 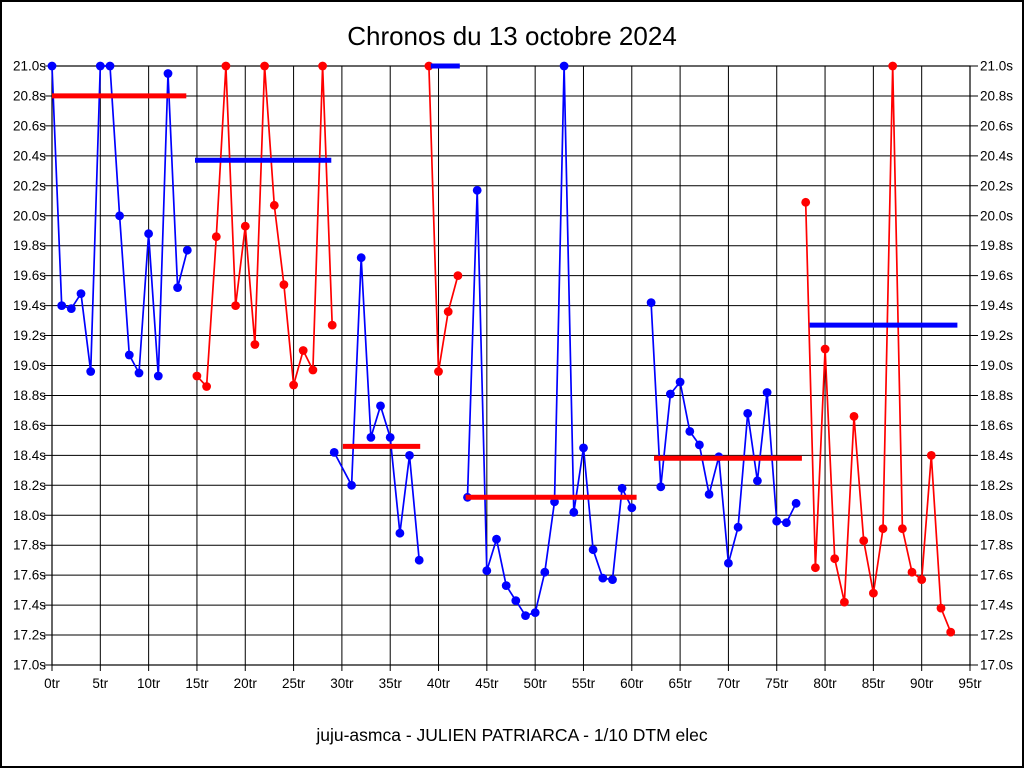 What do you see at coordinates (996, 95) in the screenshot?
I see `y-axis-label-right: 20.8s` at bounding box center [996, 95].